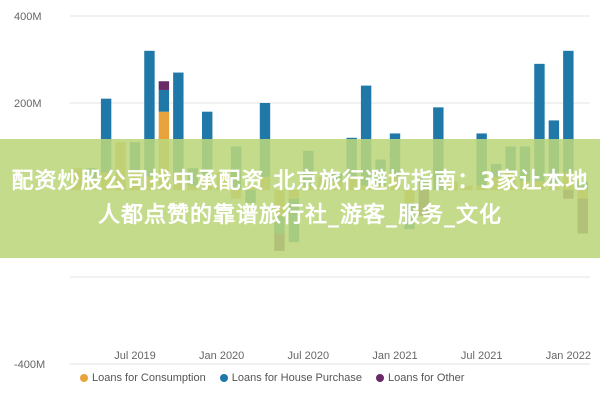  What do you see at coordinates (223, 378) in the screenshot?
I see `legend-swatch-house-purchase` at bounding box center [223, 378].